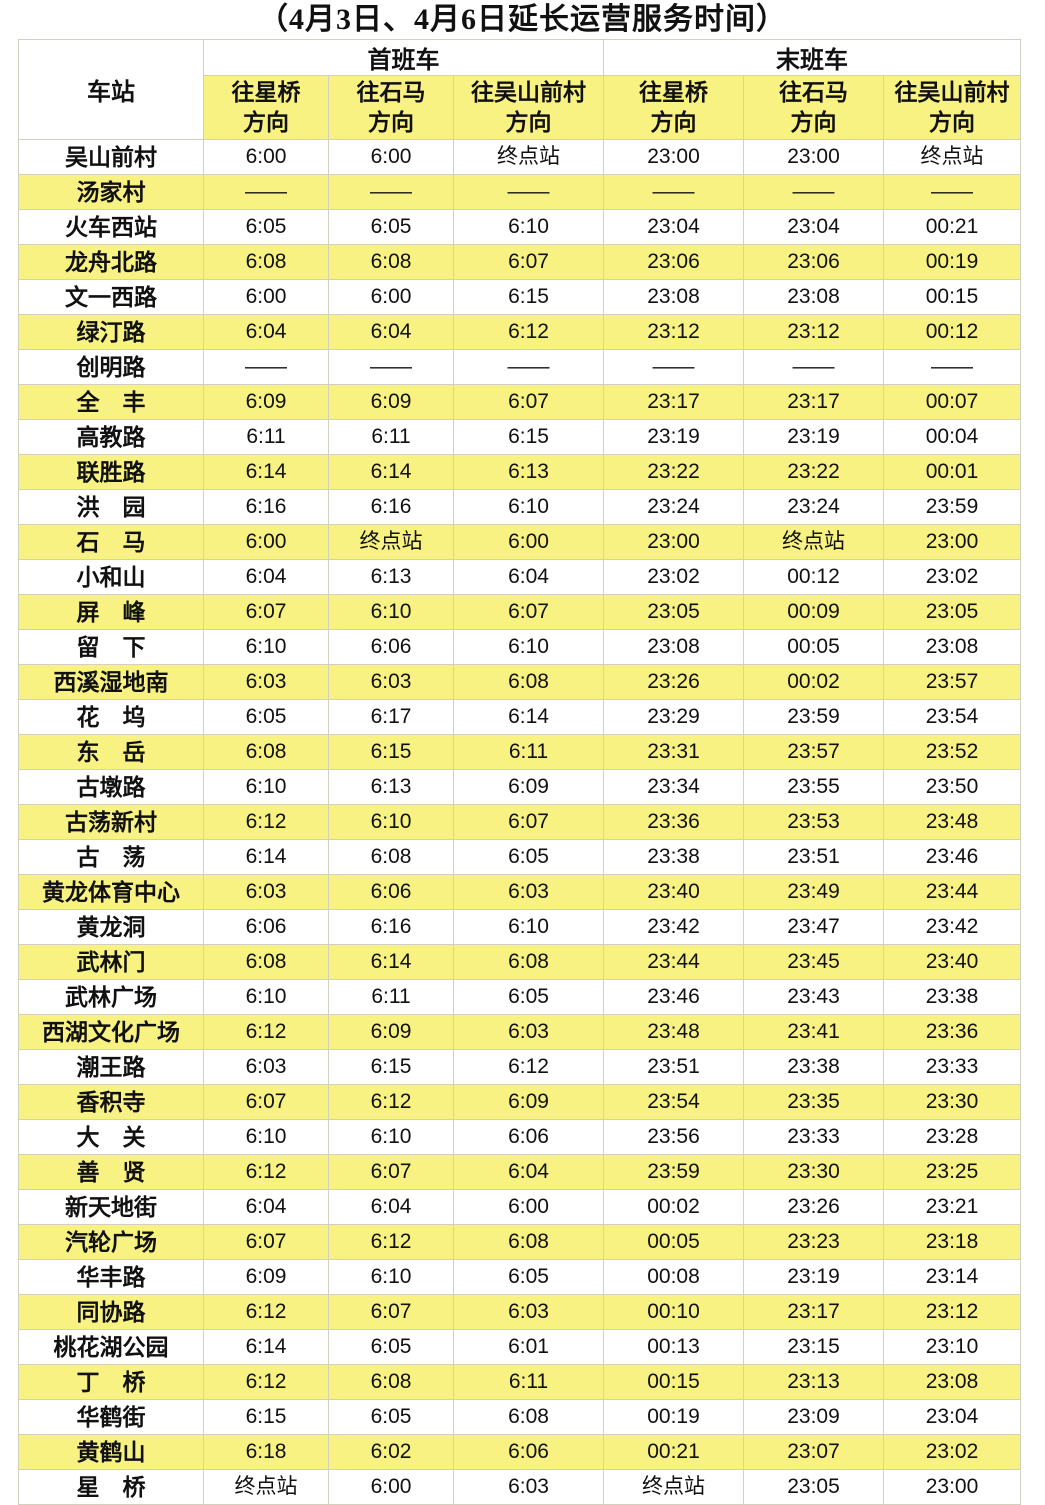  Describe the element at coordinates (674, 1452) in the screenshot. I see `time-cell: 00:21` at that location.